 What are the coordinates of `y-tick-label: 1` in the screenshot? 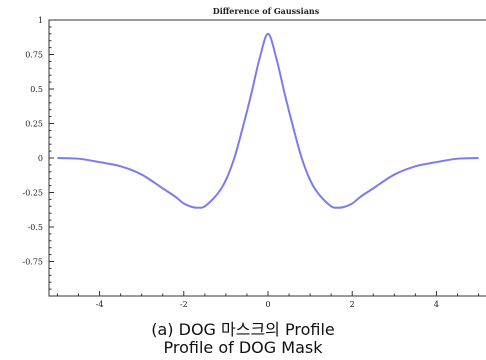 It's located at (40, 20).